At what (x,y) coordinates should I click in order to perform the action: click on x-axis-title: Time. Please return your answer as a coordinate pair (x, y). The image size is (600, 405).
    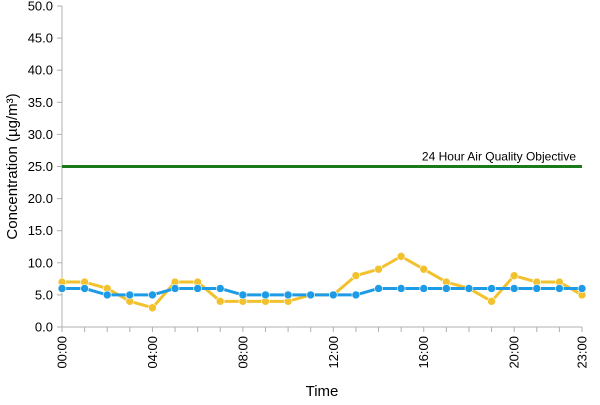
    Looking at the image, I should click on (322, 391).